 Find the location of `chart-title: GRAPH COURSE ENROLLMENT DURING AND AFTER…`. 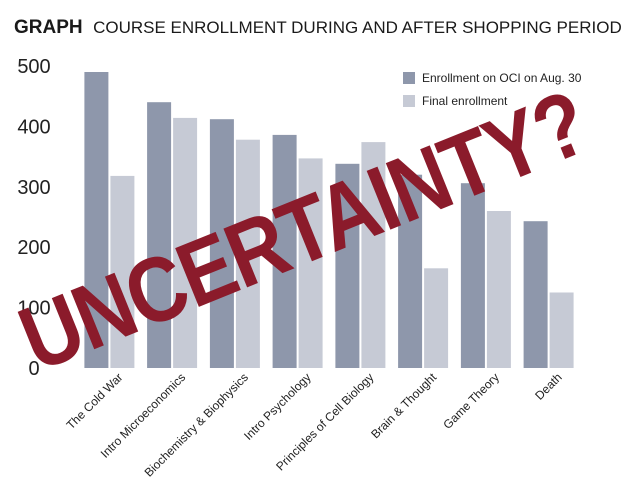

chart-title: GRAPH COURSE ENROLLMENT DURING AND AFTER… is located at coordinates (318, 27).